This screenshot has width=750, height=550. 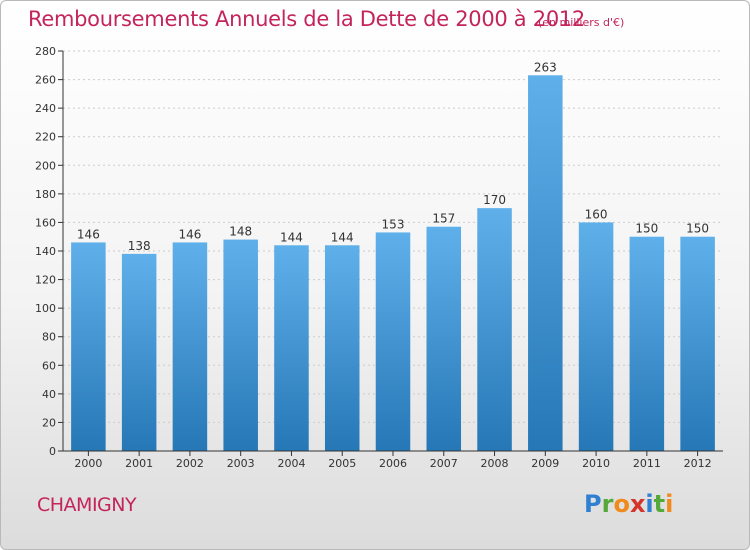 I want to click on y-tick-label: 120, so click(x=45, y=280).